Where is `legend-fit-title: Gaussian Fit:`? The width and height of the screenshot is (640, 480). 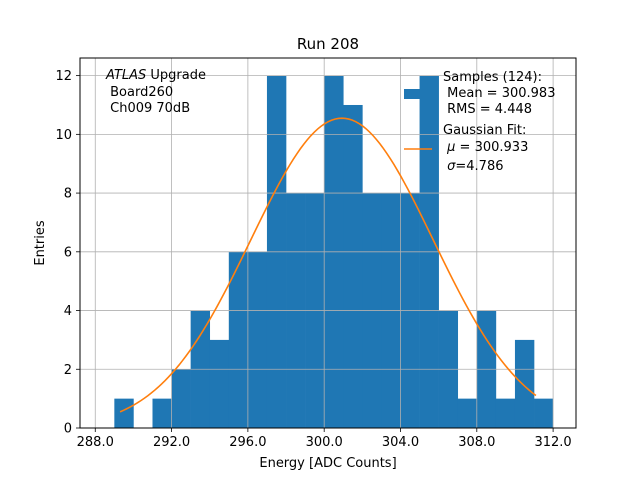
legend-fit-title: Gaussian Fit: is located at coordinates (484, 130).